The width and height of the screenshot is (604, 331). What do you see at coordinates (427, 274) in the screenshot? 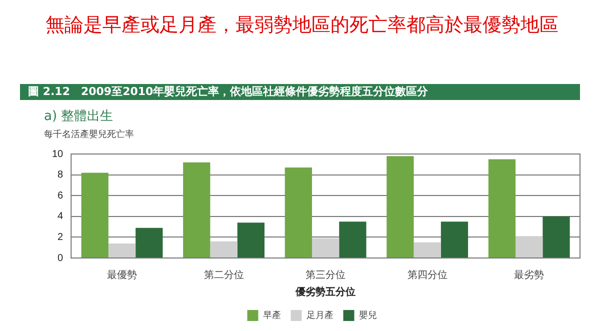
I see `x-tick-label: 第四分位` at bounding box center [427, 274].